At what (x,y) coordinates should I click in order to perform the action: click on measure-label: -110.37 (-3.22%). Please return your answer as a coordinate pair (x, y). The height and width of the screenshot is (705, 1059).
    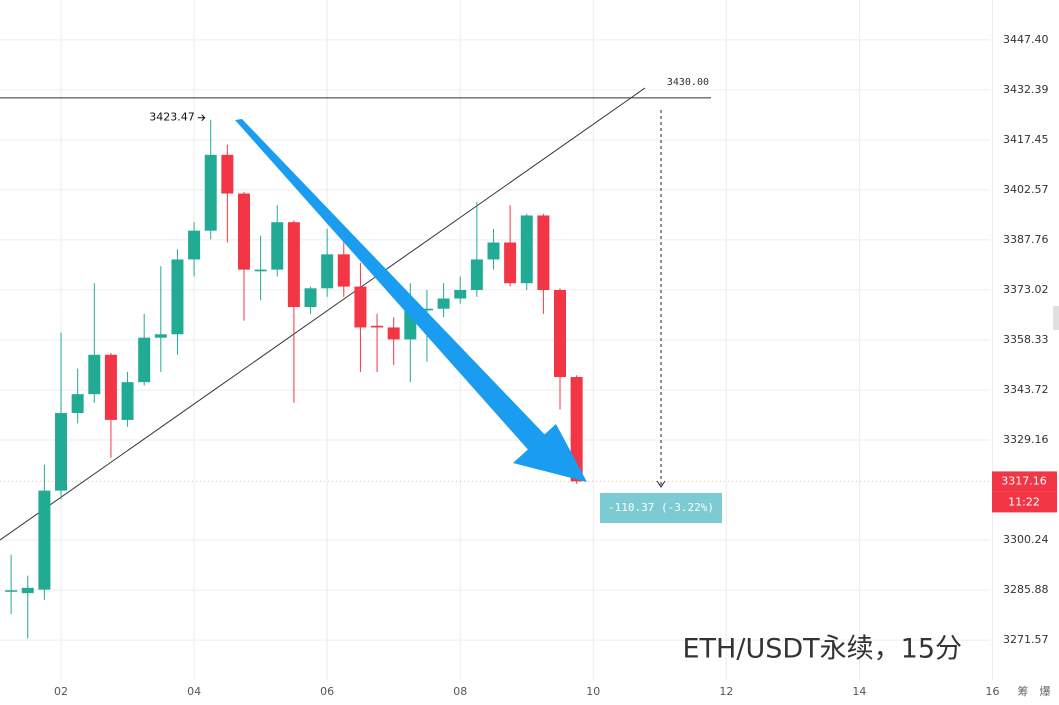
    Looking at the image, I should click on (661, 507).